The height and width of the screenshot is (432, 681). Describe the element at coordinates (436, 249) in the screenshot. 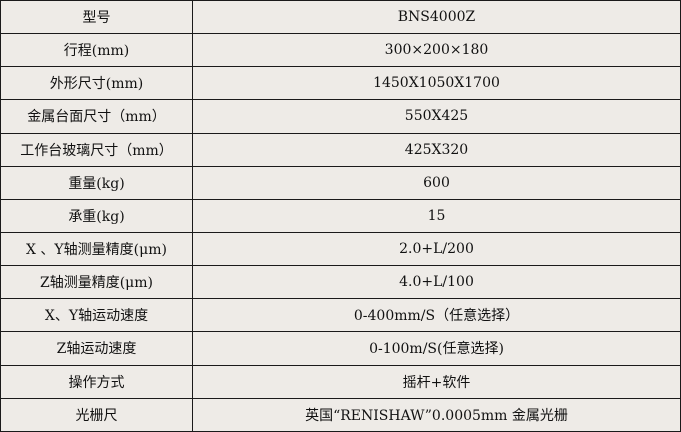

I see `spec-value: 2.0+L/200` at that location.